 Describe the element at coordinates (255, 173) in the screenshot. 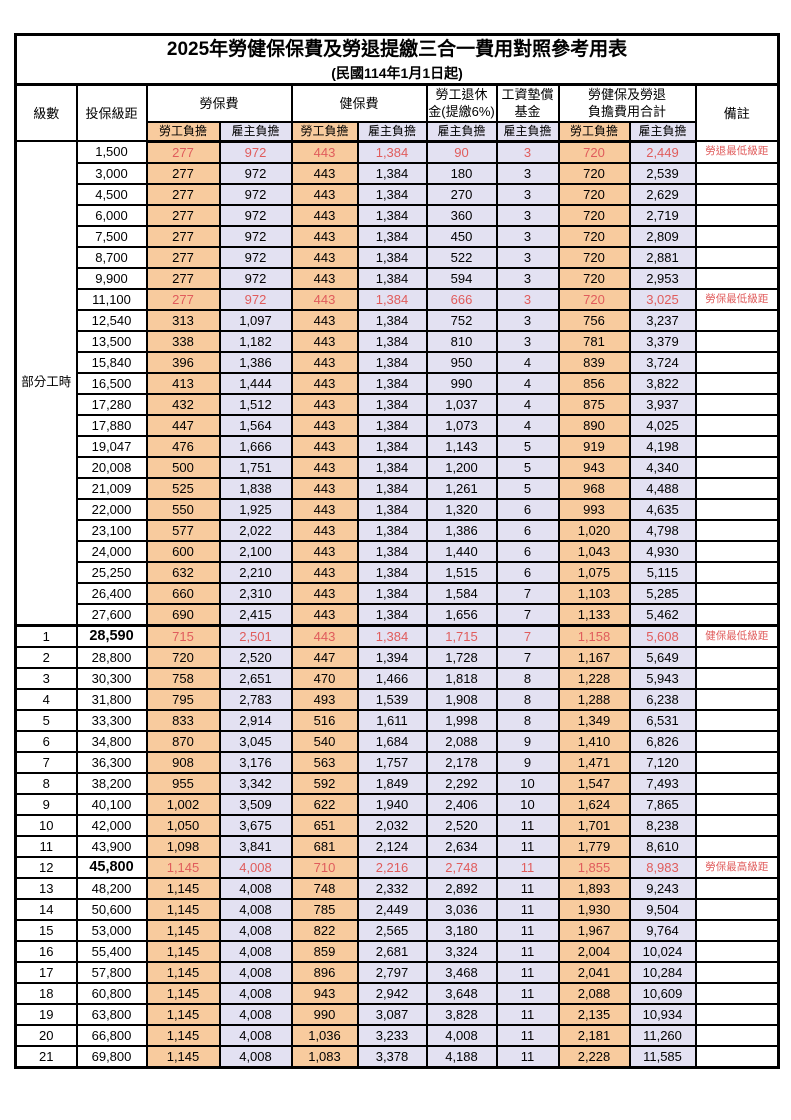

I see `labor-employer-cell: 972` at that location.